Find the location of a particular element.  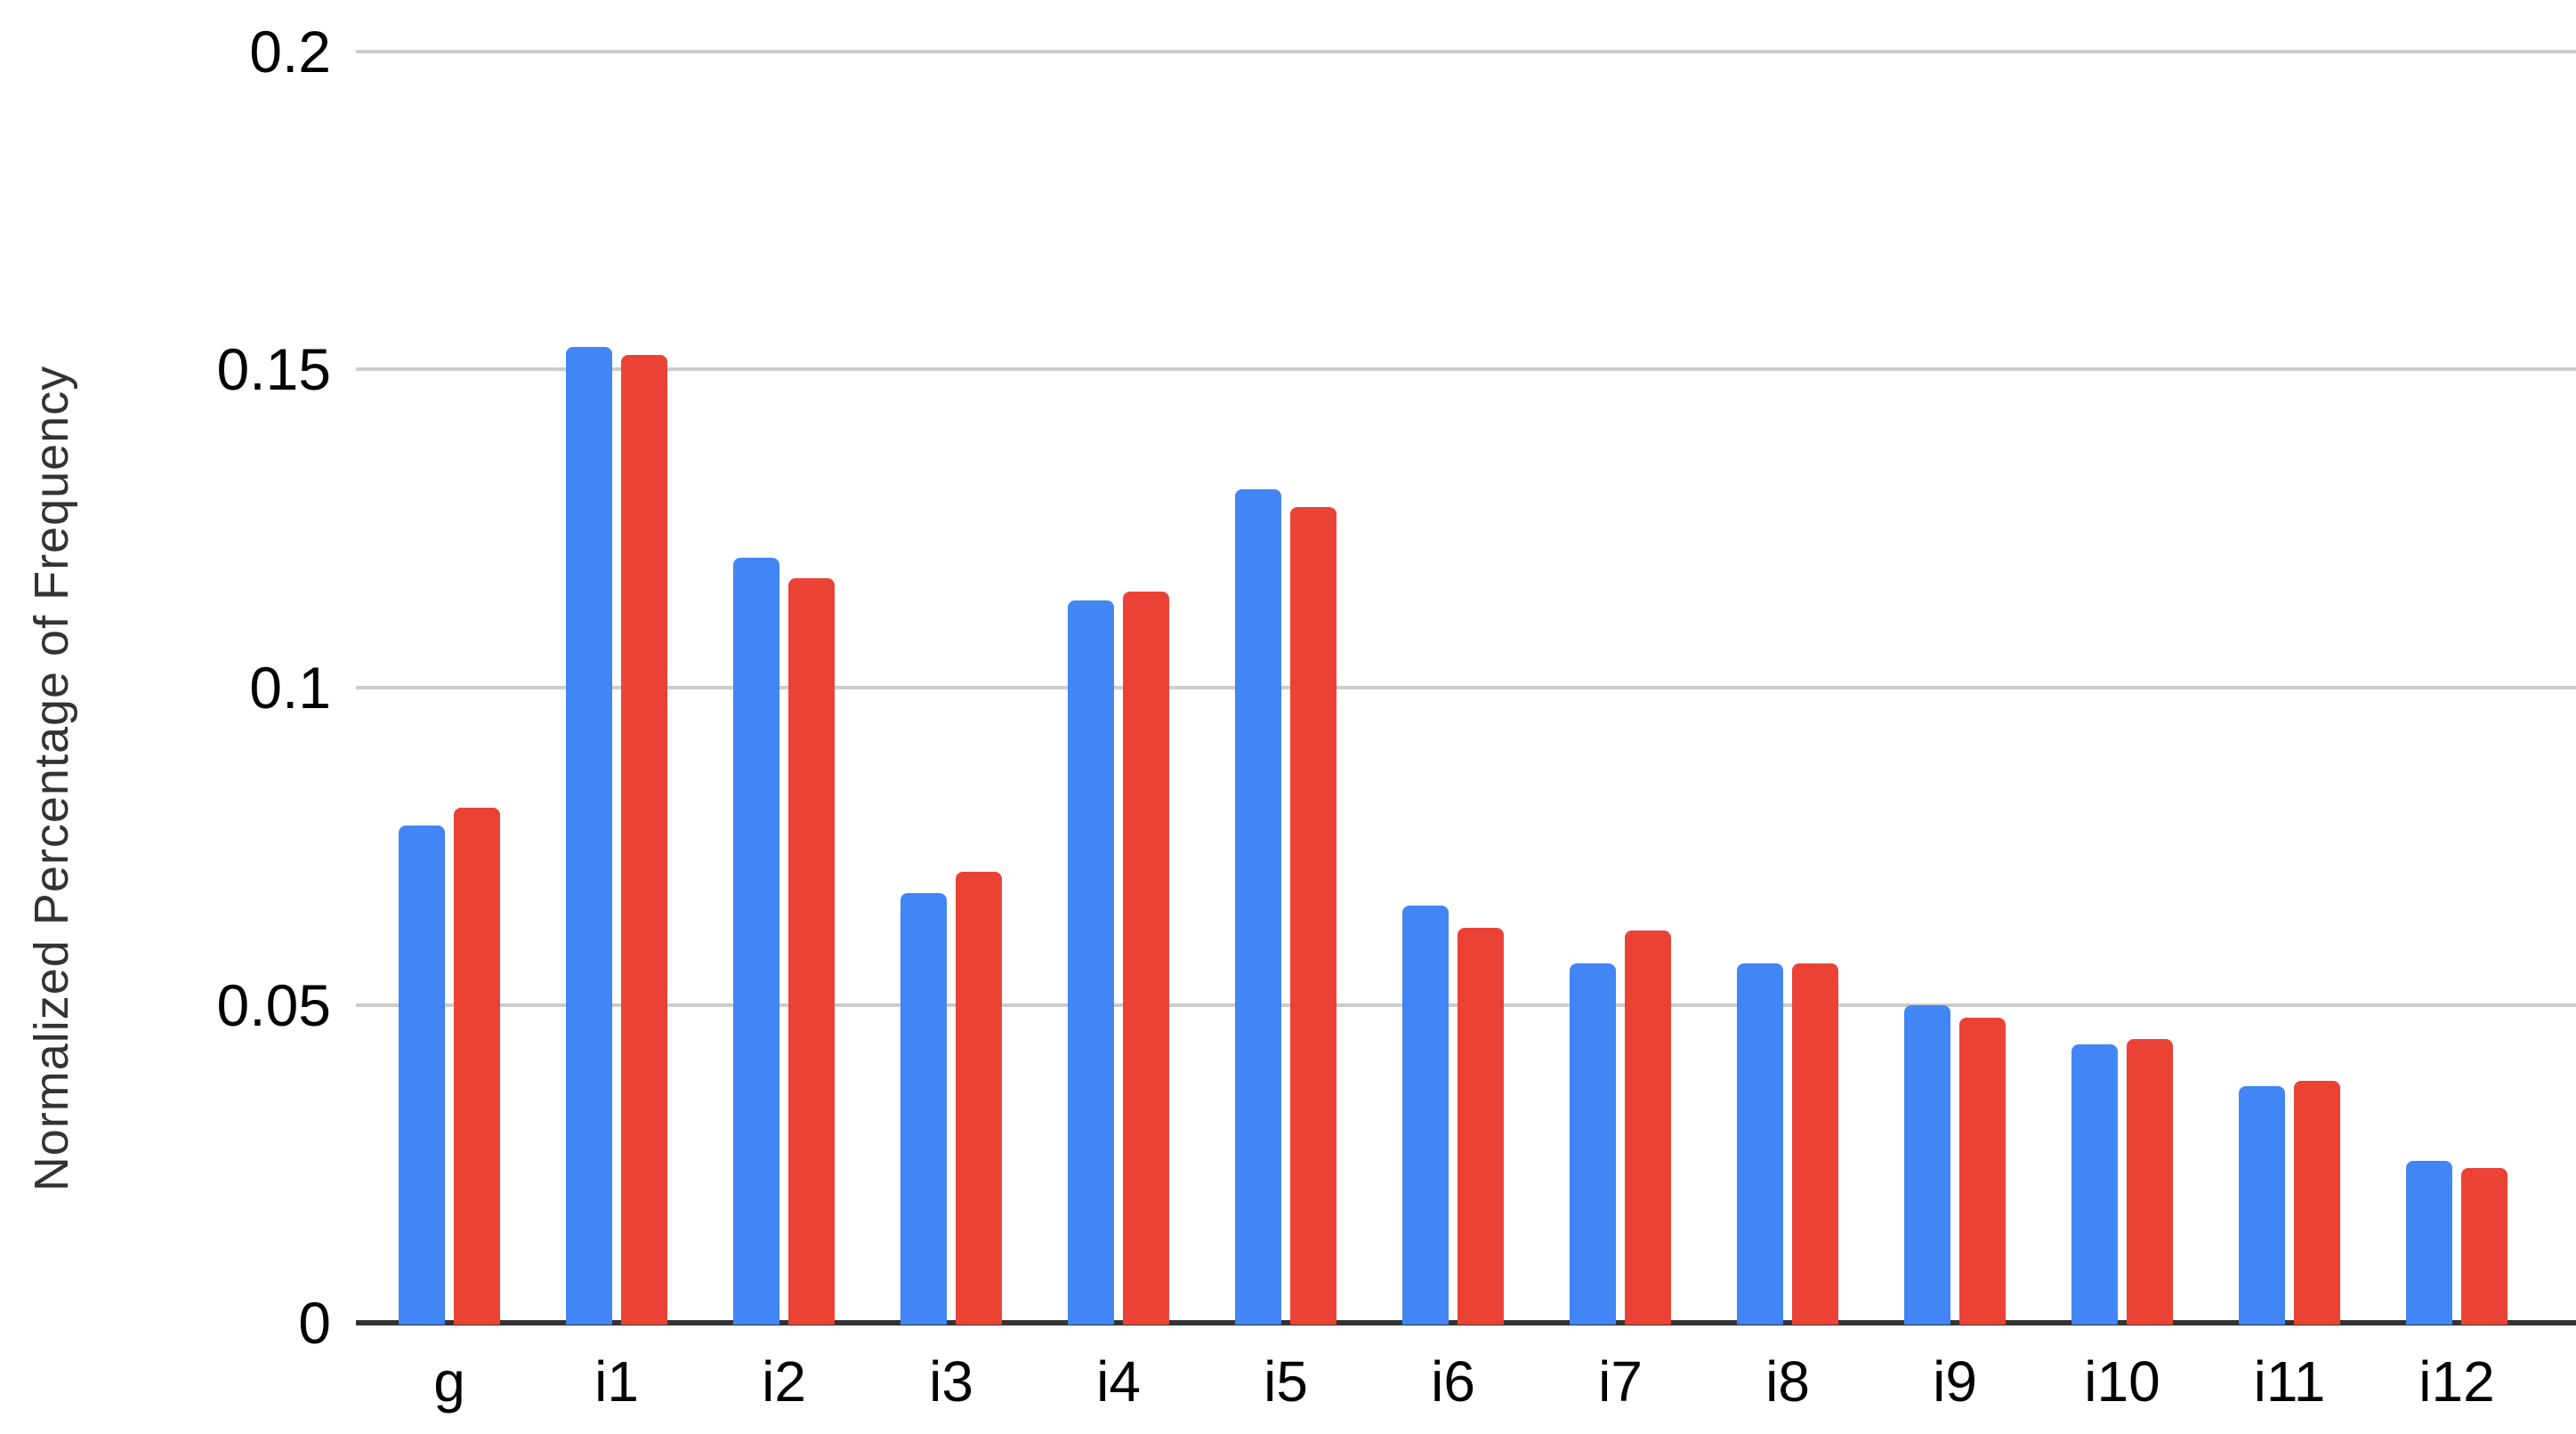

x-category-label-i10: i10 is located at coordinates (2122, 1381).